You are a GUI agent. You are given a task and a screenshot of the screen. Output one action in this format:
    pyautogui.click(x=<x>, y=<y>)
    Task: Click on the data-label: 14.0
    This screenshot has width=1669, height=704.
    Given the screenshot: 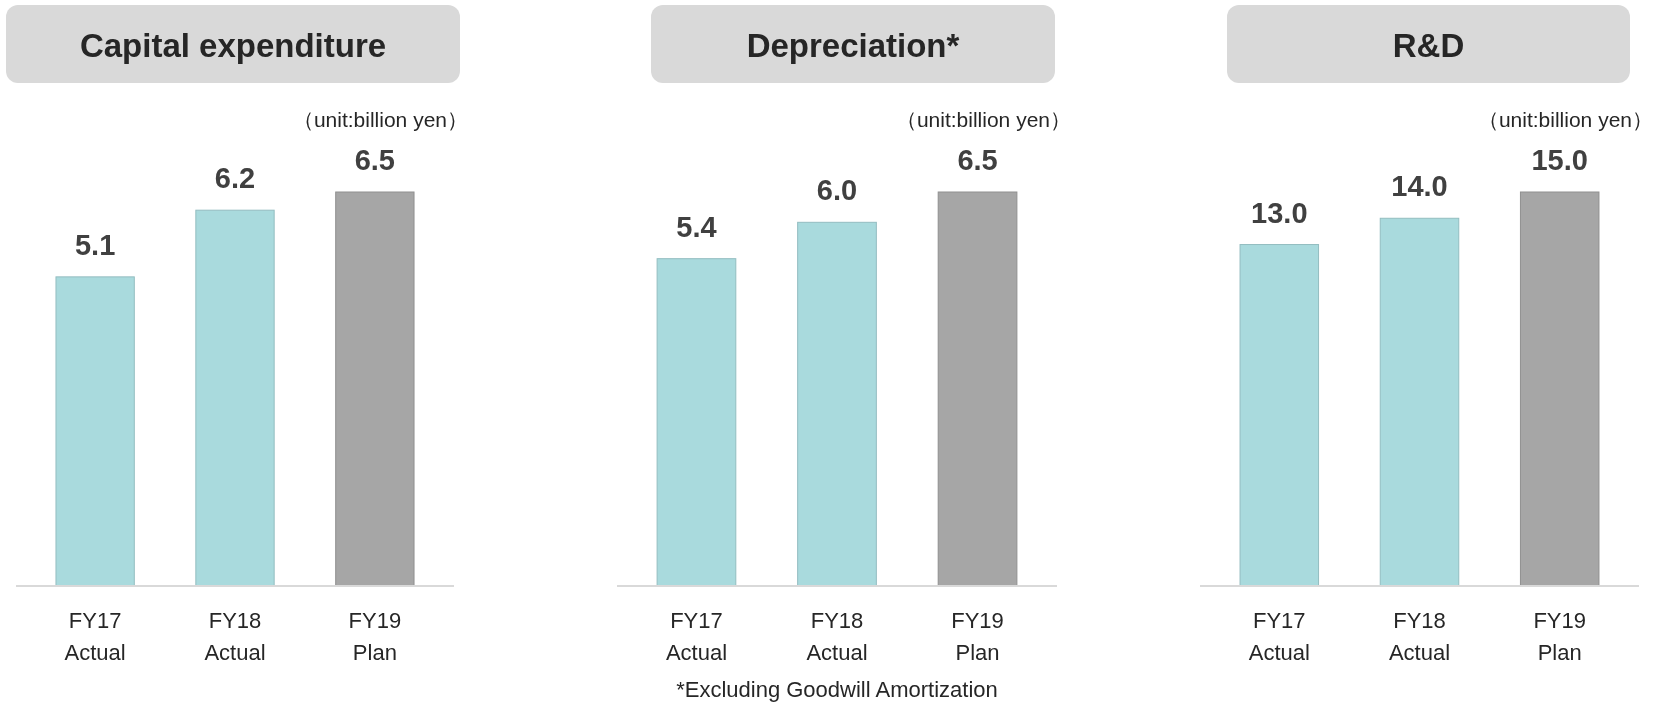 What is the action you would take?
    pyautogui.click(x=1419, y=186)
    